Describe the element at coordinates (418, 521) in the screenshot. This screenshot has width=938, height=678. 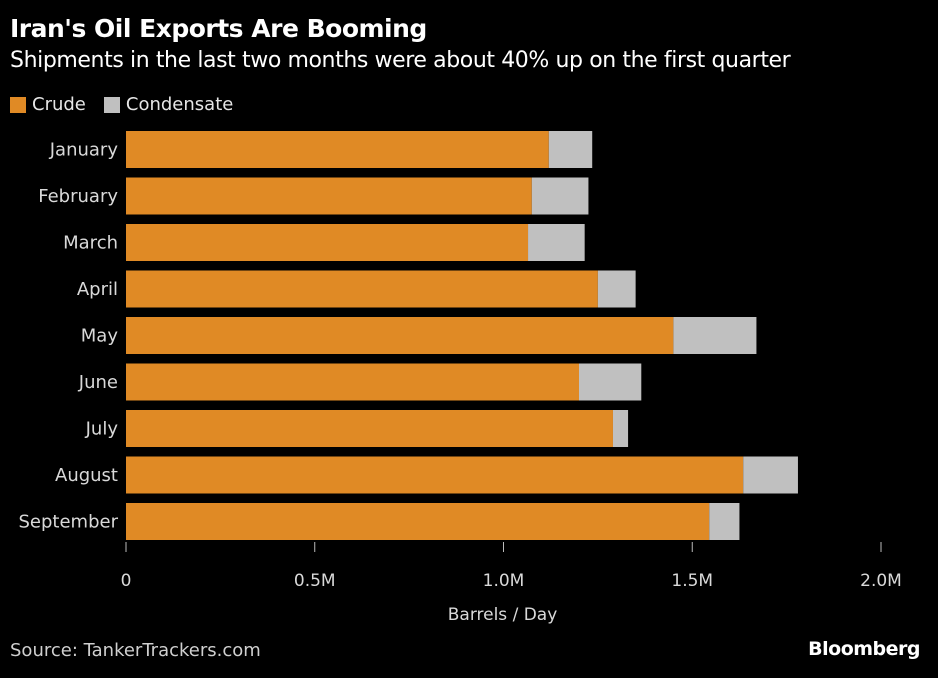
I see `bar-crude-september` at that location.